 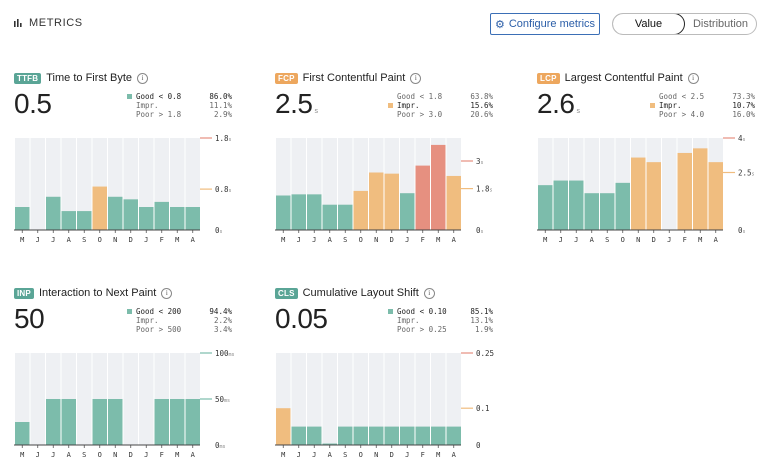 I want to click on legend-swatch, so click(x=652, y=105).